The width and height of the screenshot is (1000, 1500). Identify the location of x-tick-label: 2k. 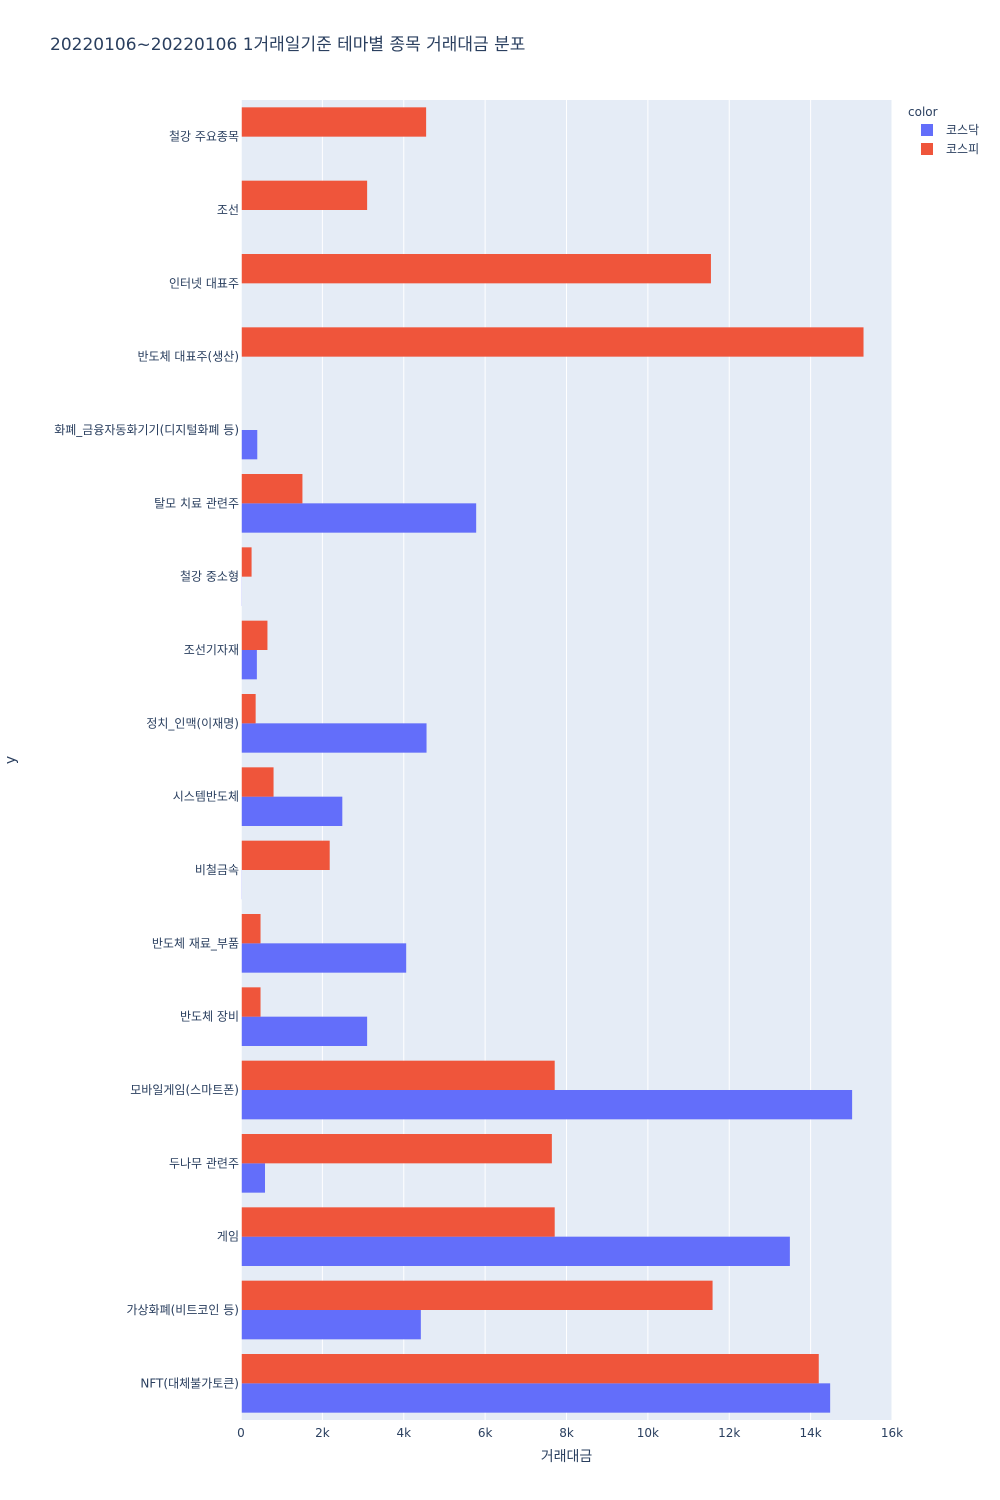
(322, 1433).